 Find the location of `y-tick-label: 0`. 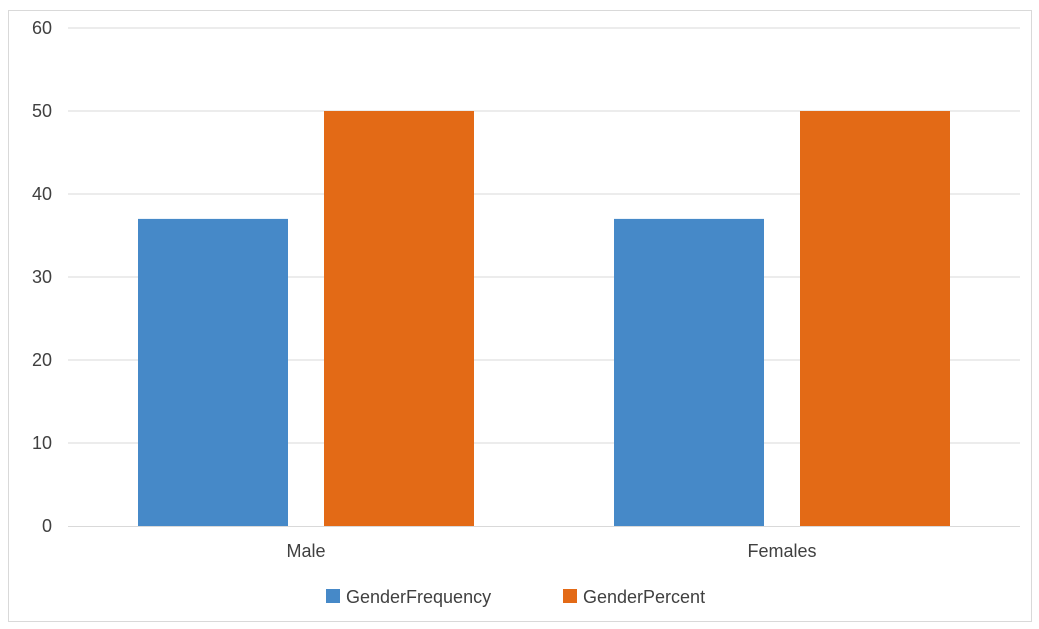

y-tick-label: 0 is located at coordinates (47, 526).